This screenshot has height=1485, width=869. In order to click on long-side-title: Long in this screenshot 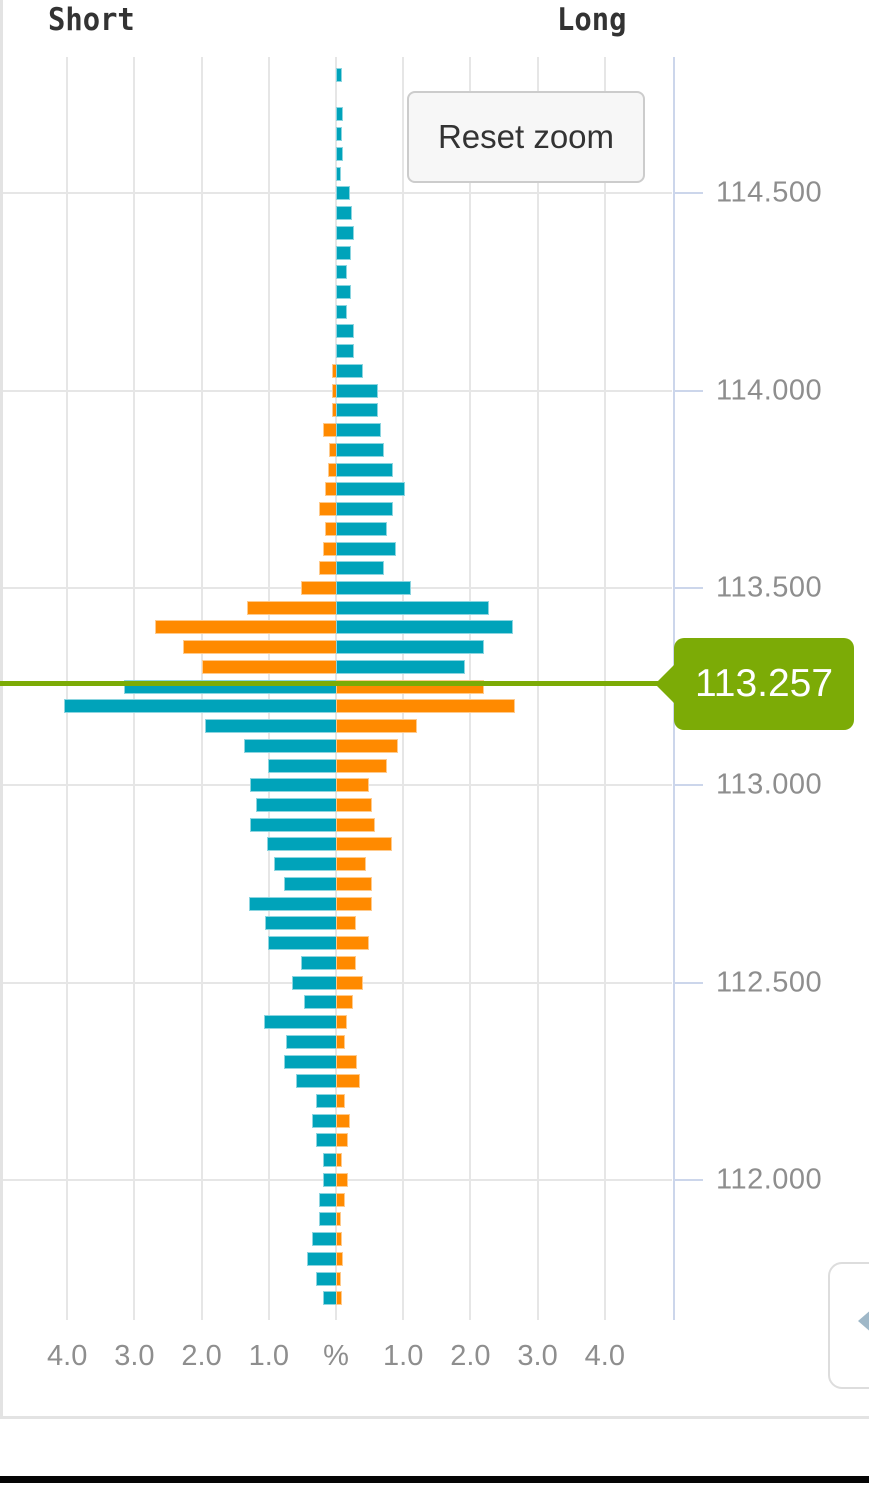, I will do `click(592, 20)`.